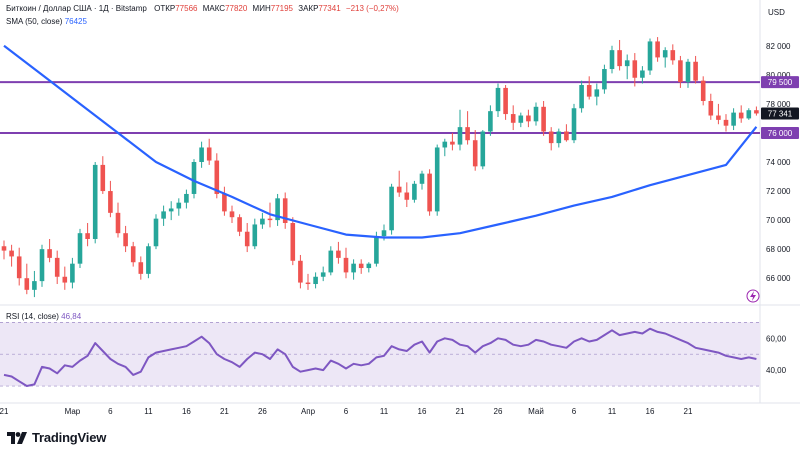 This screenshot has height=457, width=800. Describe the element at coordinates (17, 437) in the screenshot. I see `tradingview-logo-icon` at that location.